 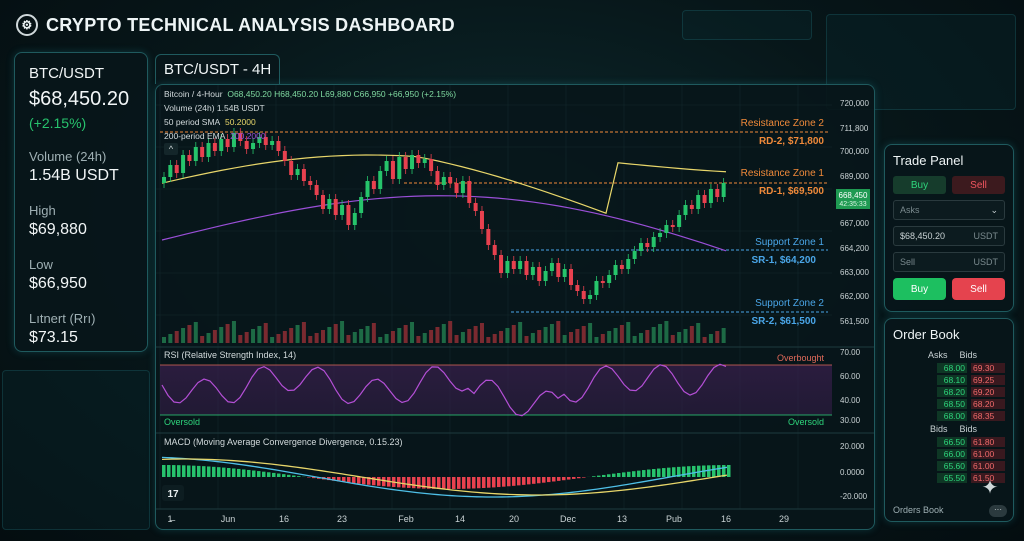 I want to click on order-book-row: 68.50 68.20, so click(x=949, y=404).